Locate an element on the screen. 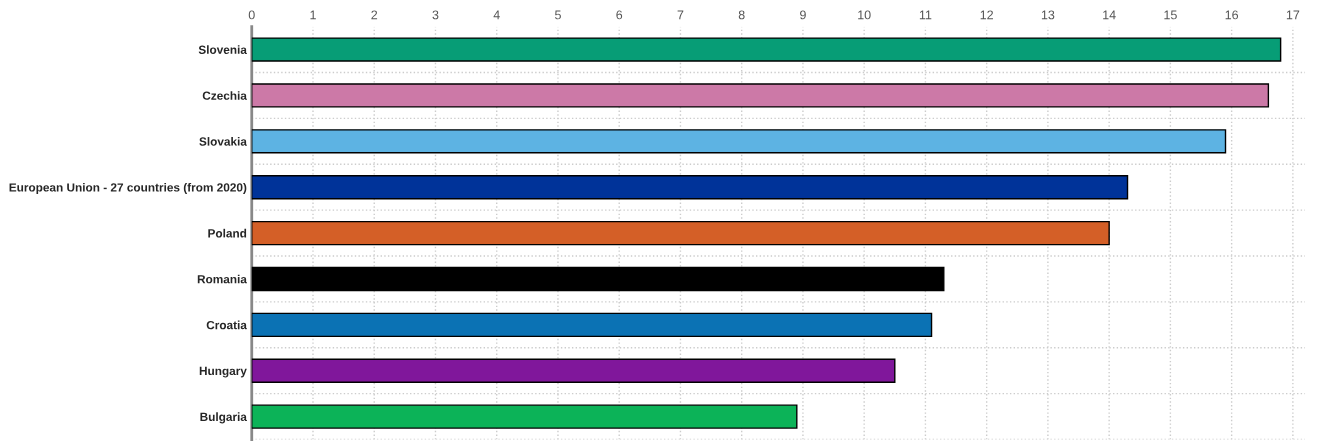  x-tick-label: 15 is located at coordinates (1170, 15).